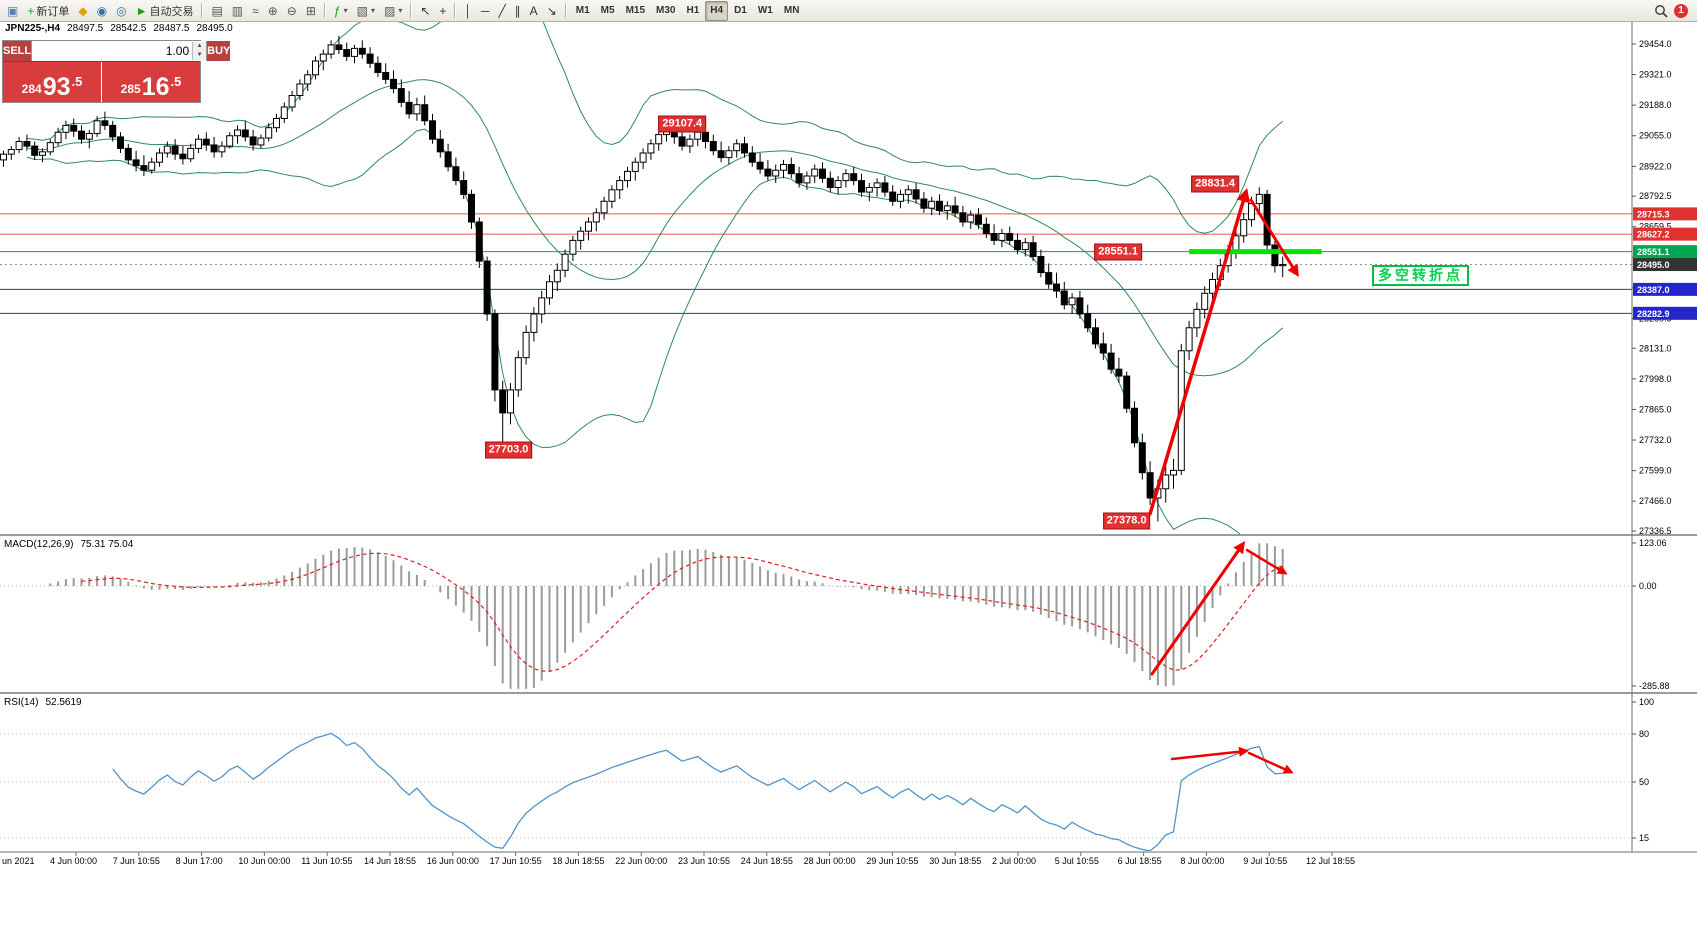 This screenshot has width=1697, height=944. I want to click on navigator-icon: ◎, so click(121, 11).